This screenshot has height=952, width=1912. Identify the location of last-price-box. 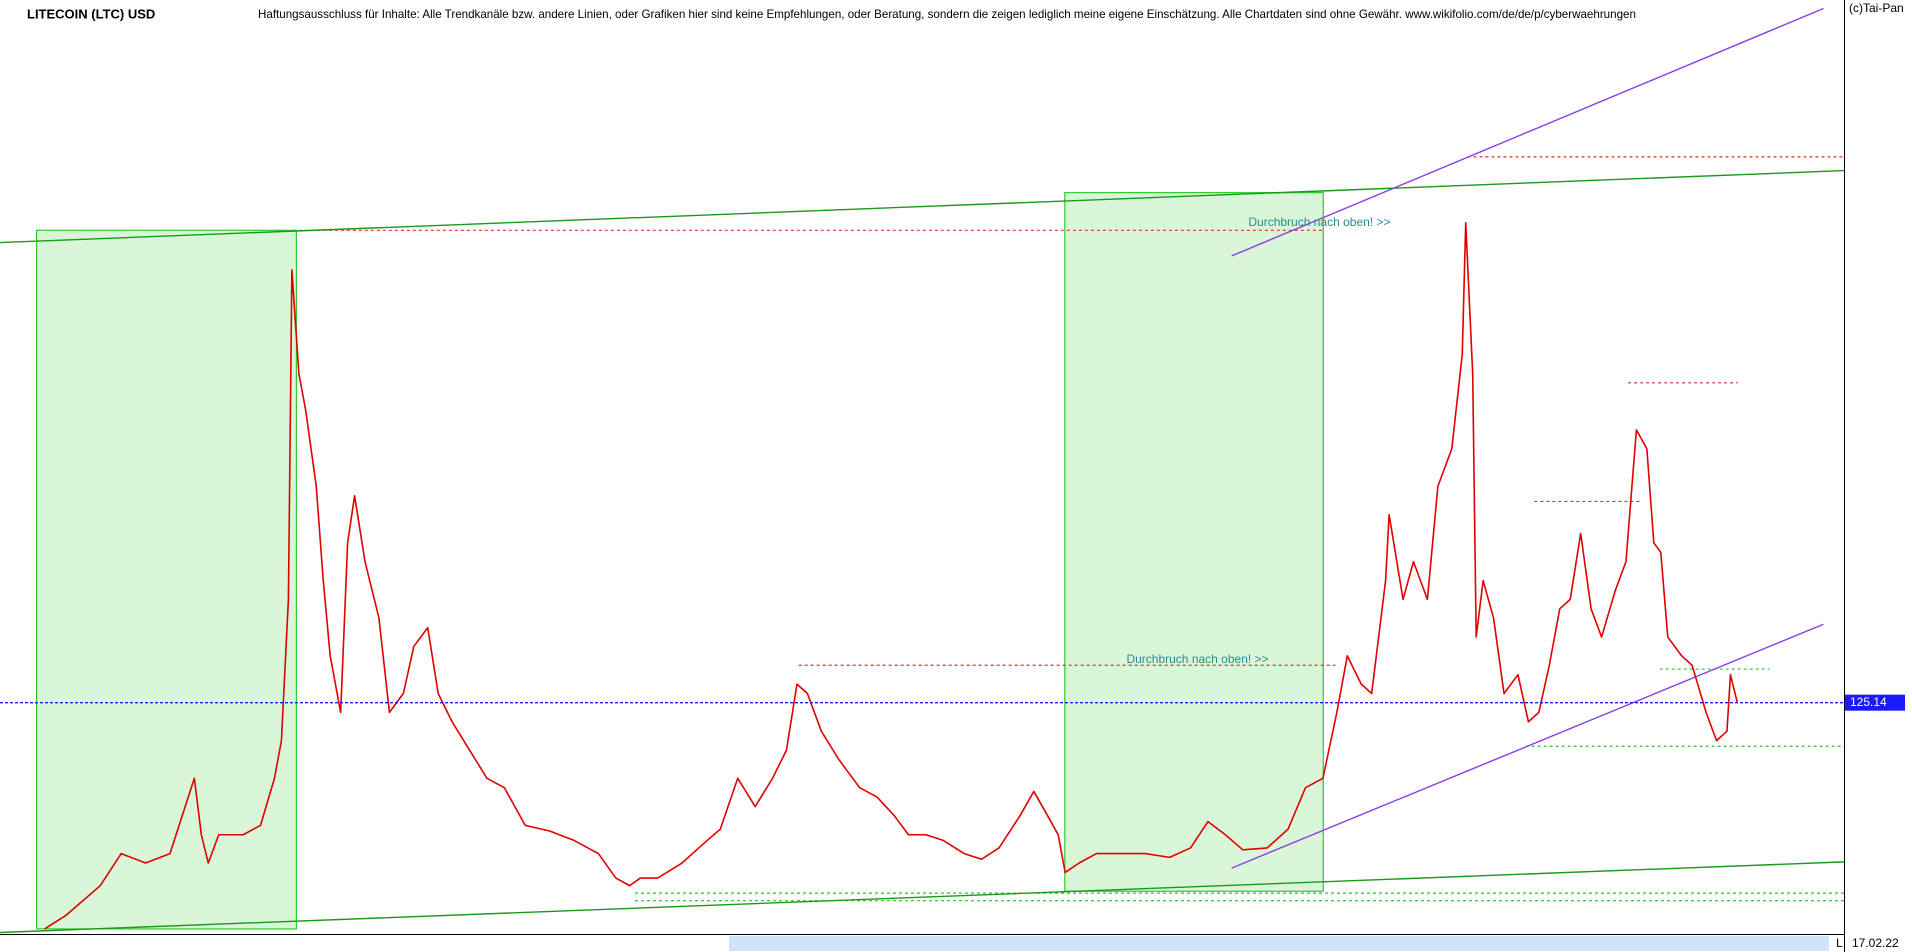
(1875, 702).